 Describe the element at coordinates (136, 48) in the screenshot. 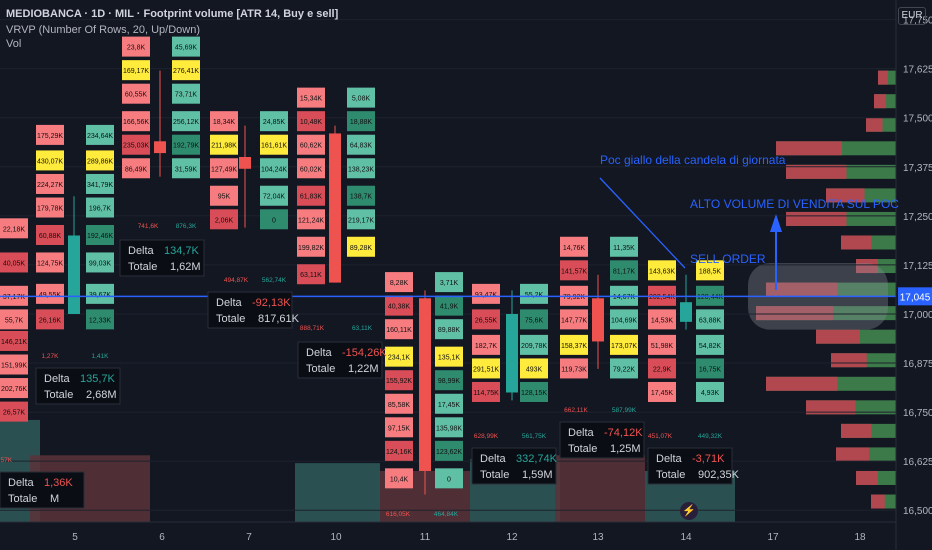

I see `footprint-sell-value: 23,8K` at that location.